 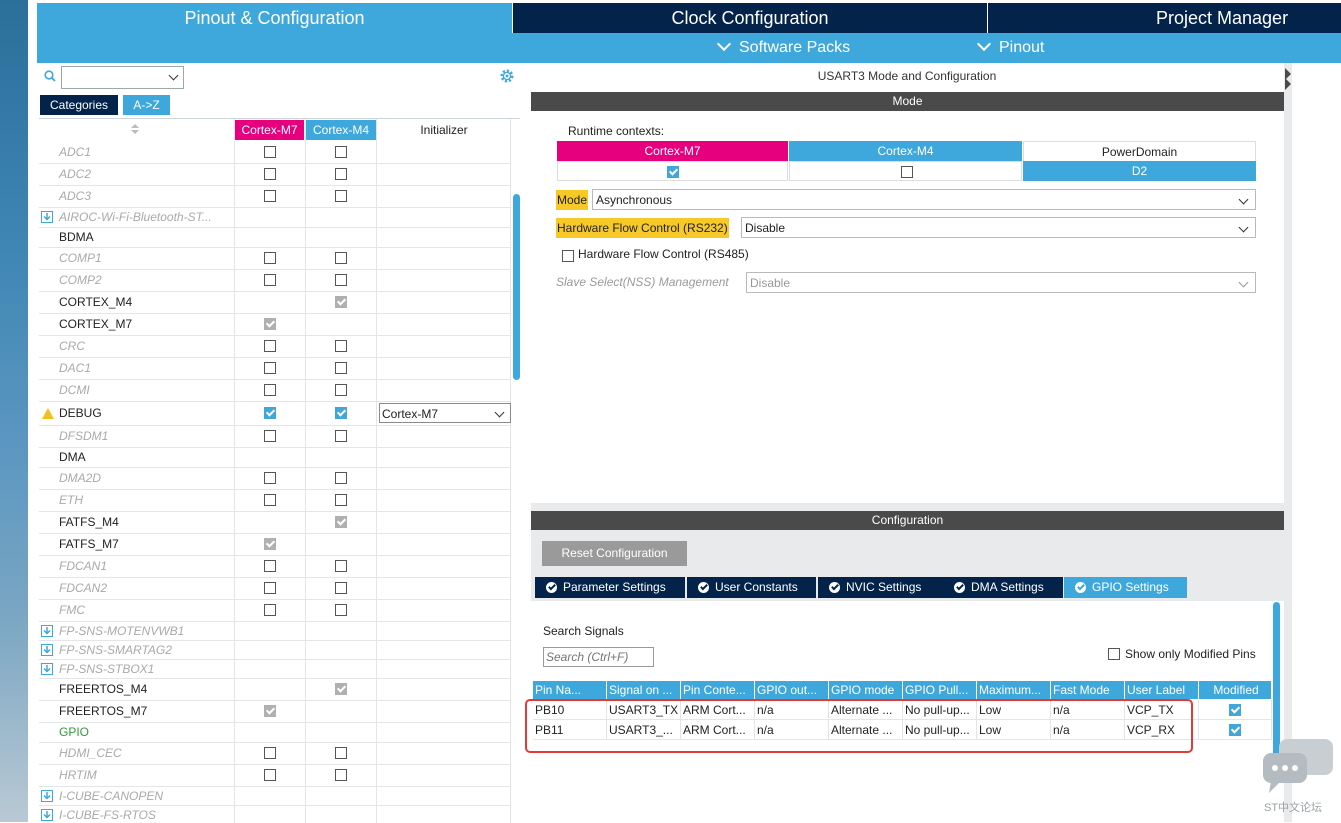 I want to click on peripheral-row: FP-SNS-STBOX1, so click(x=274, y=669).